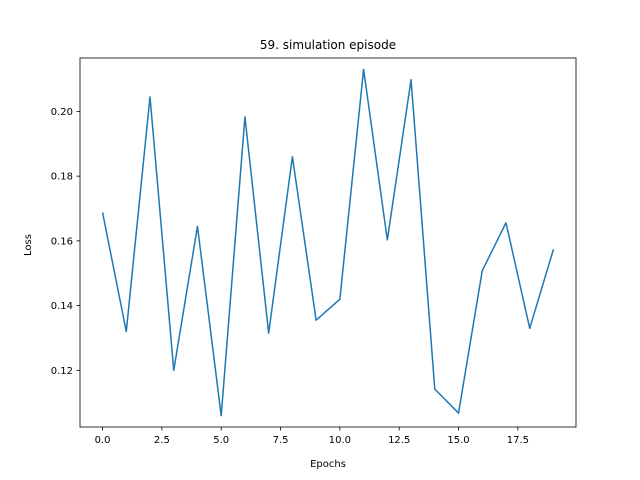 The width and height of the screenshot is (640, 480). I want to click on x-tick-label-7: 17.5, so click(518, 440).